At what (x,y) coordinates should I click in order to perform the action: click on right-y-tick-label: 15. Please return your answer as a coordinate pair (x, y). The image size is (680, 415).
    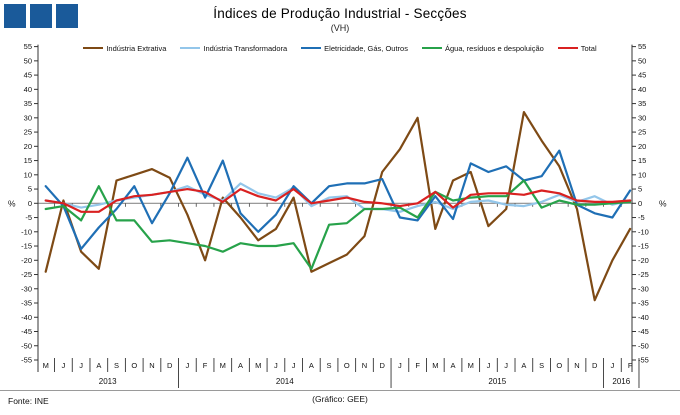
    Looking at the image, I should click on (642, 160).